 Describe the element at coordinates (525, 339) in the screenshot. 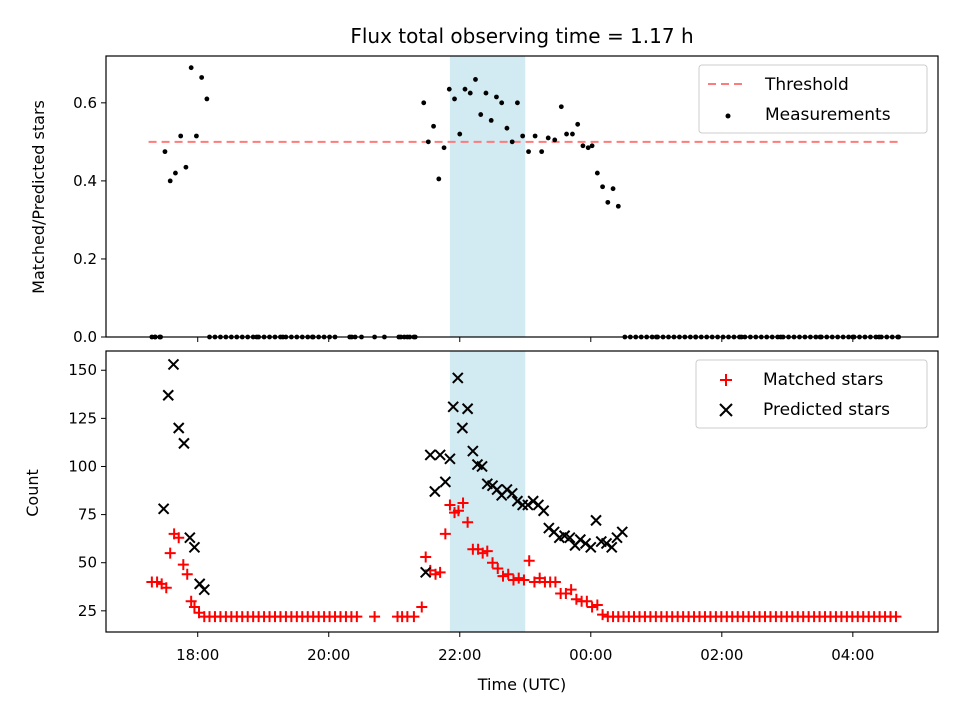

I see `top-x-ticks` at that location.